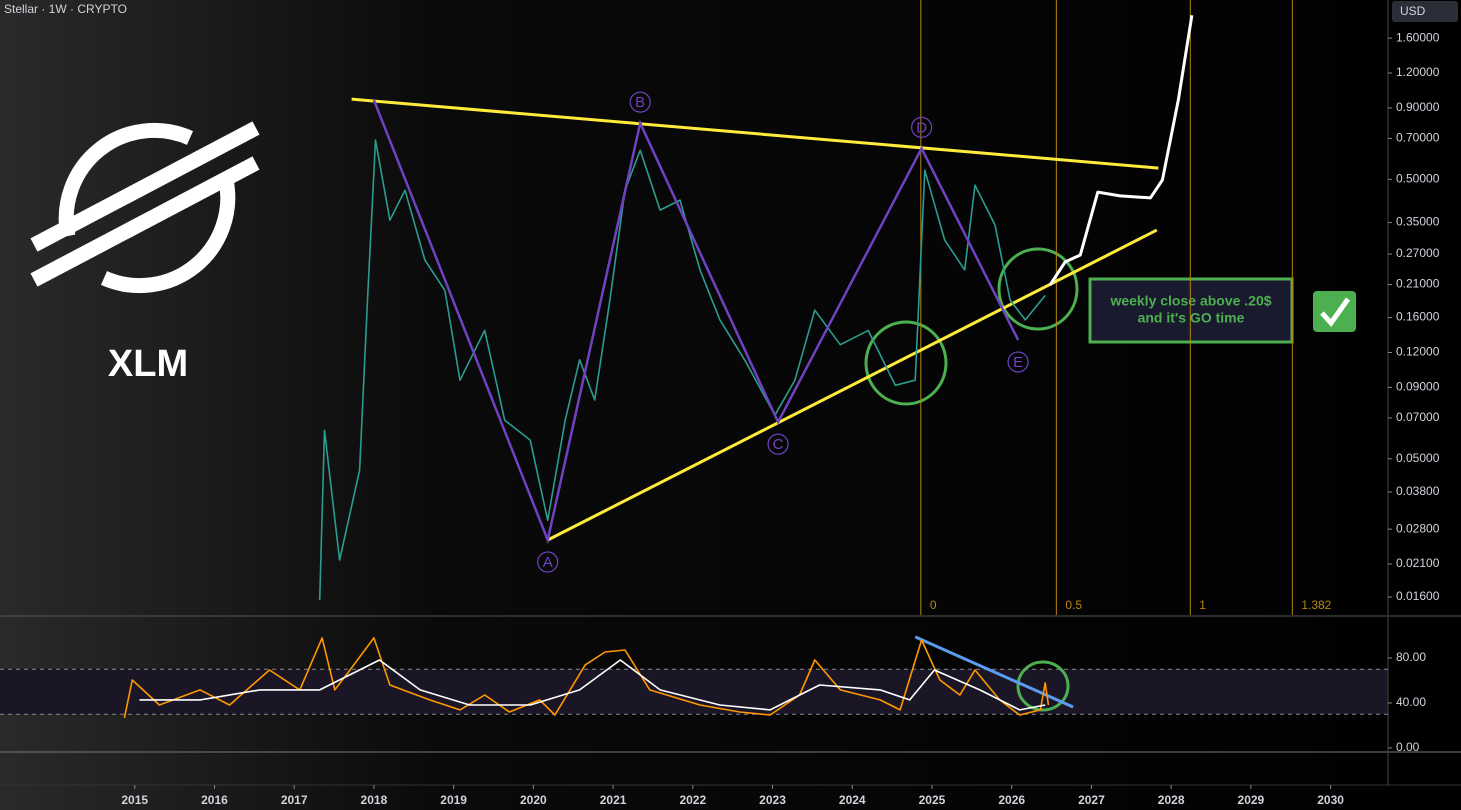  Describe the element at coordinates (374, 800) in the screenshot. I see `x-tick-label: 2018` at that location.